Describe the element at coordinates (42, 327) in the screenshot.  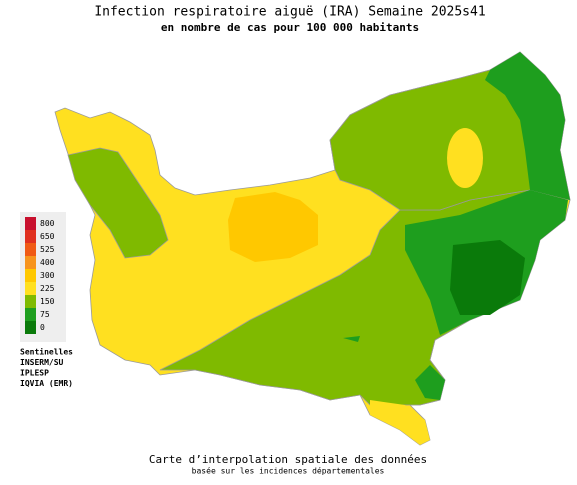
I see `legend-label: 0` at that location.